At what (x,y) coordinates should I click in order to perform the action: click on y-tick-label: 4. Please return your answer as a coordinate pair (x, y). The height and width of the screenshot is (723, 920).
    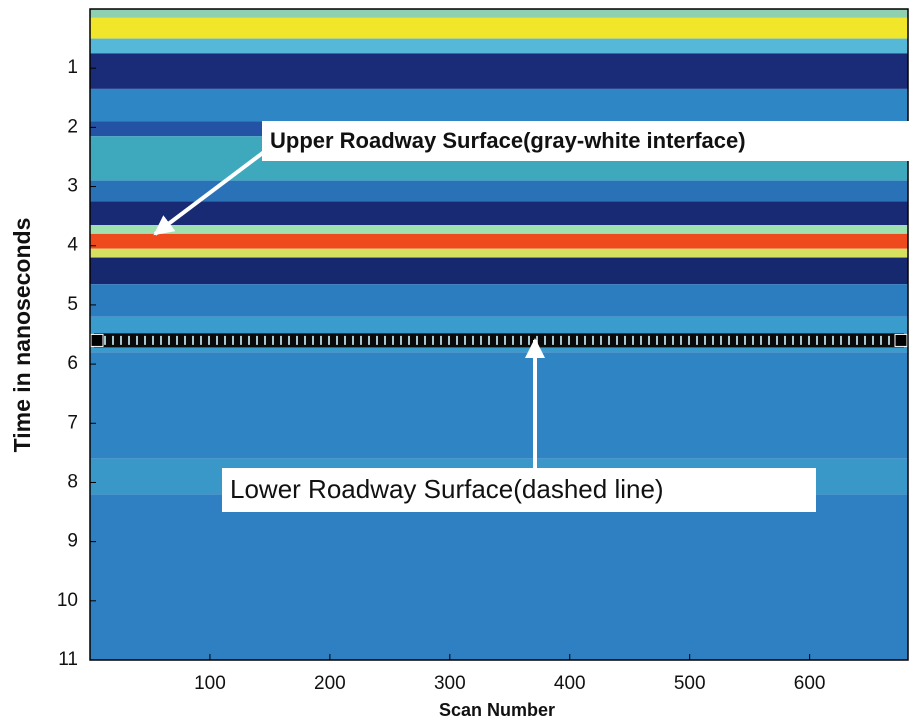
    Looking at the image, I should click on (72, 245).